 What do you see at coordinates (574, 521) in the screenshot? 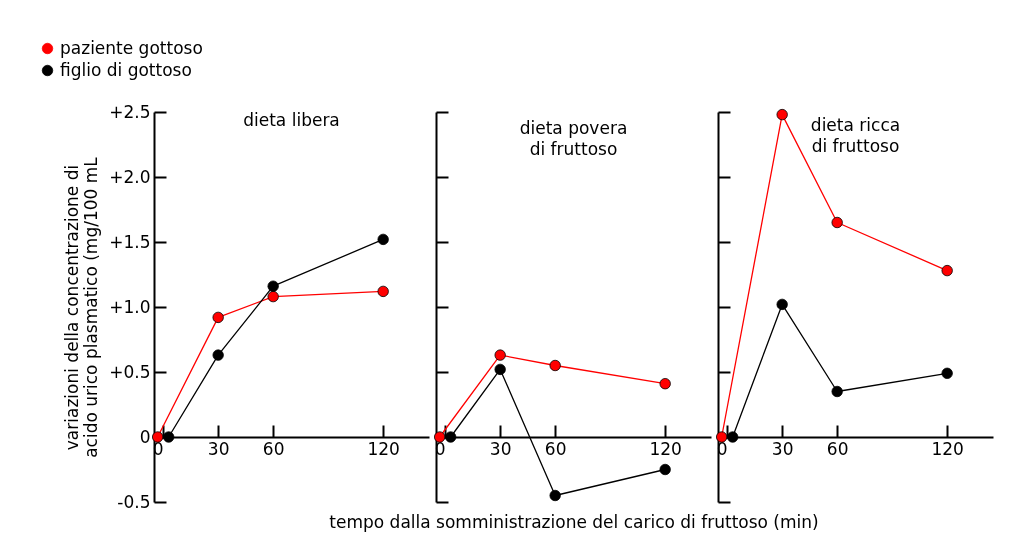
I see `x-axis-title: tempo dalla somministrazione del carico di fruttoso (min)` at bounding box center [574, 521].